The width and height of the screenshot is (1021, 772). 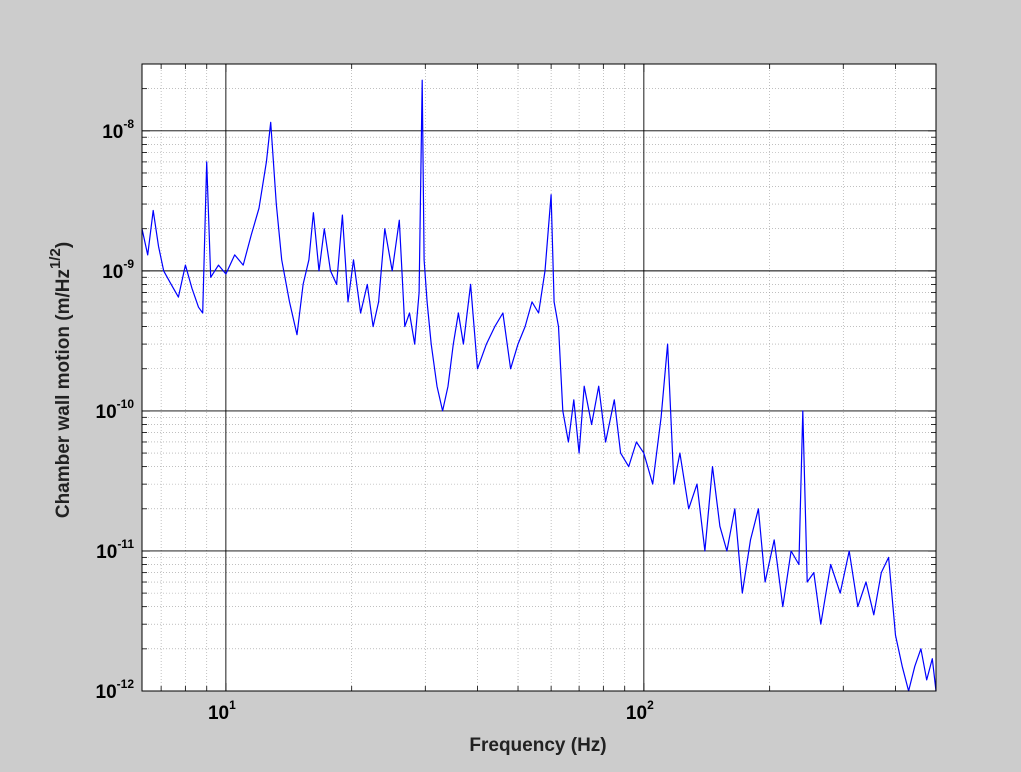 What do you see at coordinates (650, 705) in the screenshot?
I see `x-tick-label-exponent: 2` at bounding box center [650, 705].